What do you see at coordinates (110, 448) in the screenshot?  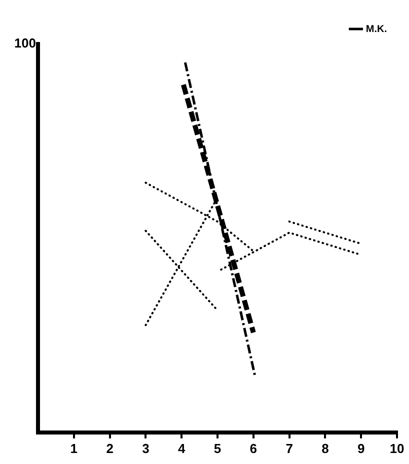 I see `x-tick-label: 2` at bounding box center [110, 448].